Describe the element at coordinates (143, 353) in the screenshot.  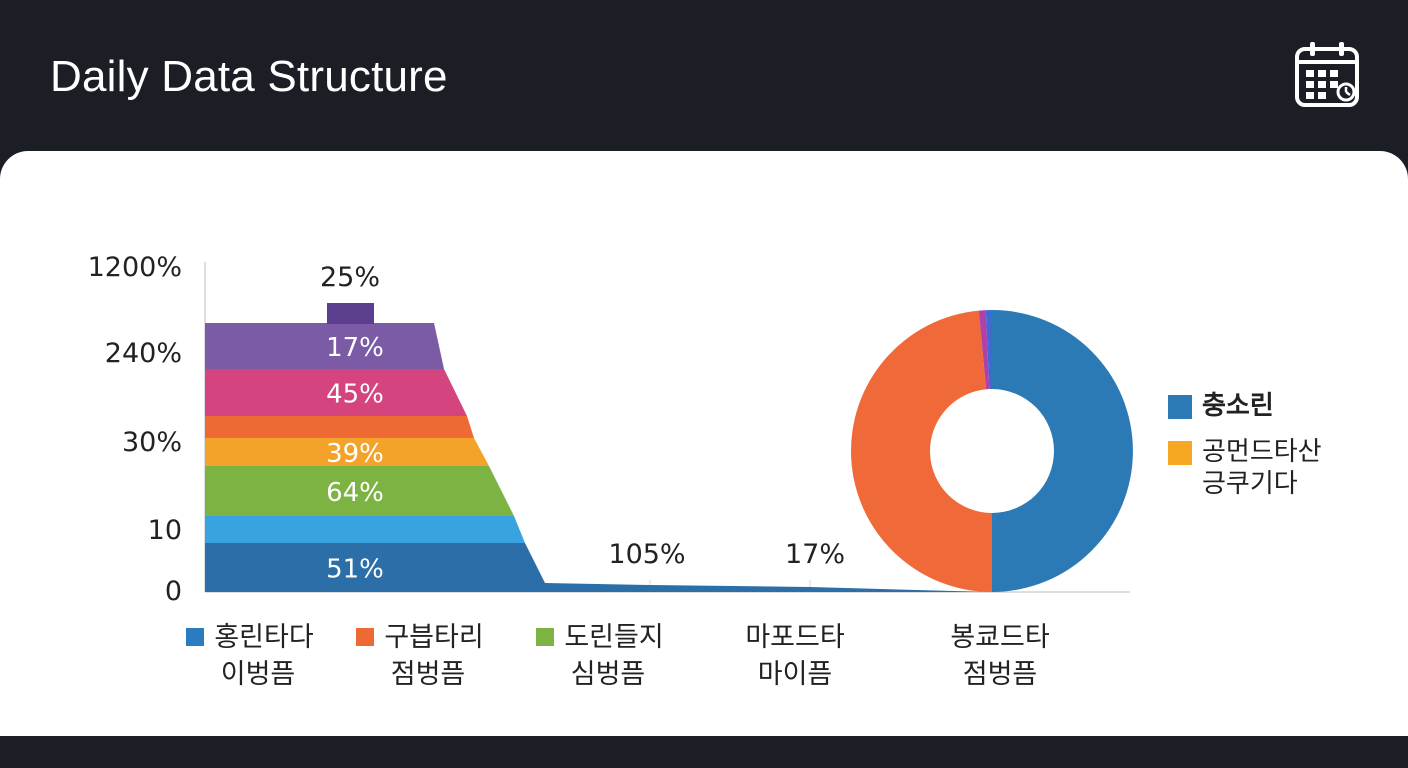
I see `y-tick-label: 240%` at that location.